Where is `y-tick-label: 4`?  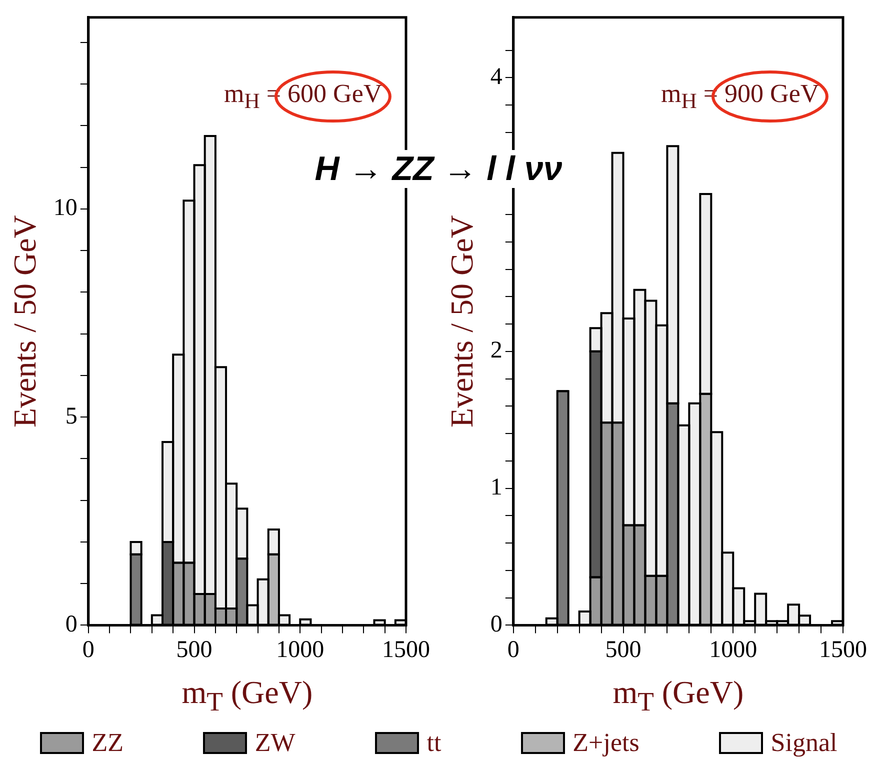 y-tick-label: 4 is located at coordinates (496, 77).